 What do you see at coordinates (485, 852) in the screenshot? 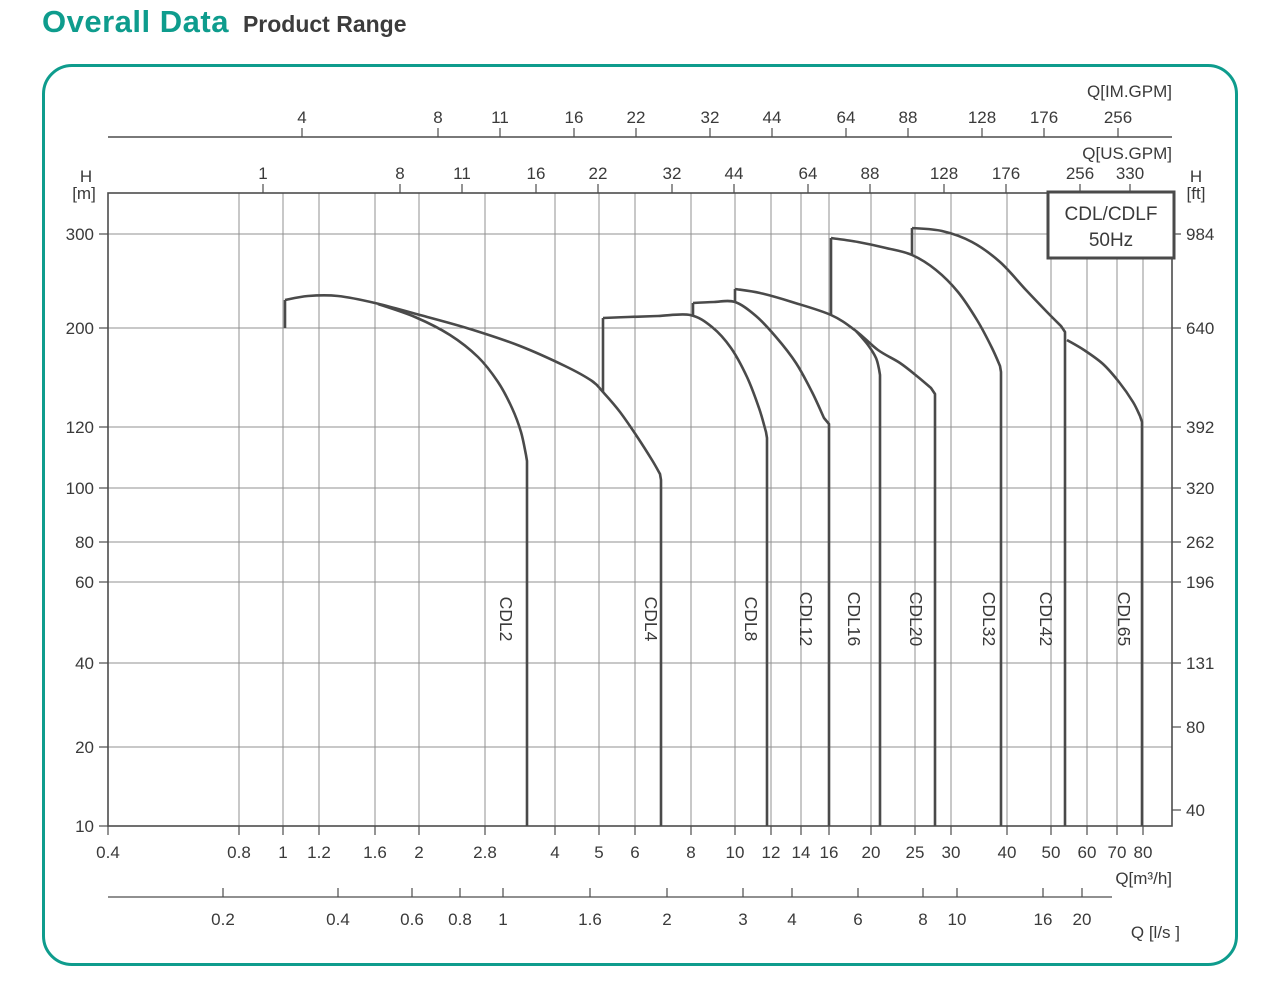
I see `svg-text: 2.8` at bounding box center [485, 852].